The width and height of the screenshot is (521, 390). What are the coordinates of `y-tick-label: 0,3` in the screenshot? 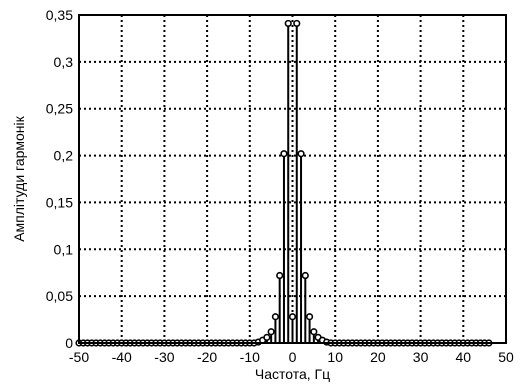 It's located at (64, 62).